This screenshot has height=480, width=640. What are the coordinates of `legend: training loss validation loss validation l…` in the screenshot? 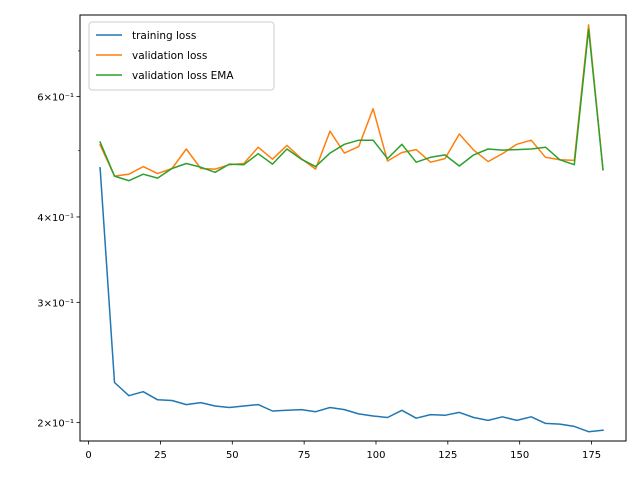 It's located at (181, 56).